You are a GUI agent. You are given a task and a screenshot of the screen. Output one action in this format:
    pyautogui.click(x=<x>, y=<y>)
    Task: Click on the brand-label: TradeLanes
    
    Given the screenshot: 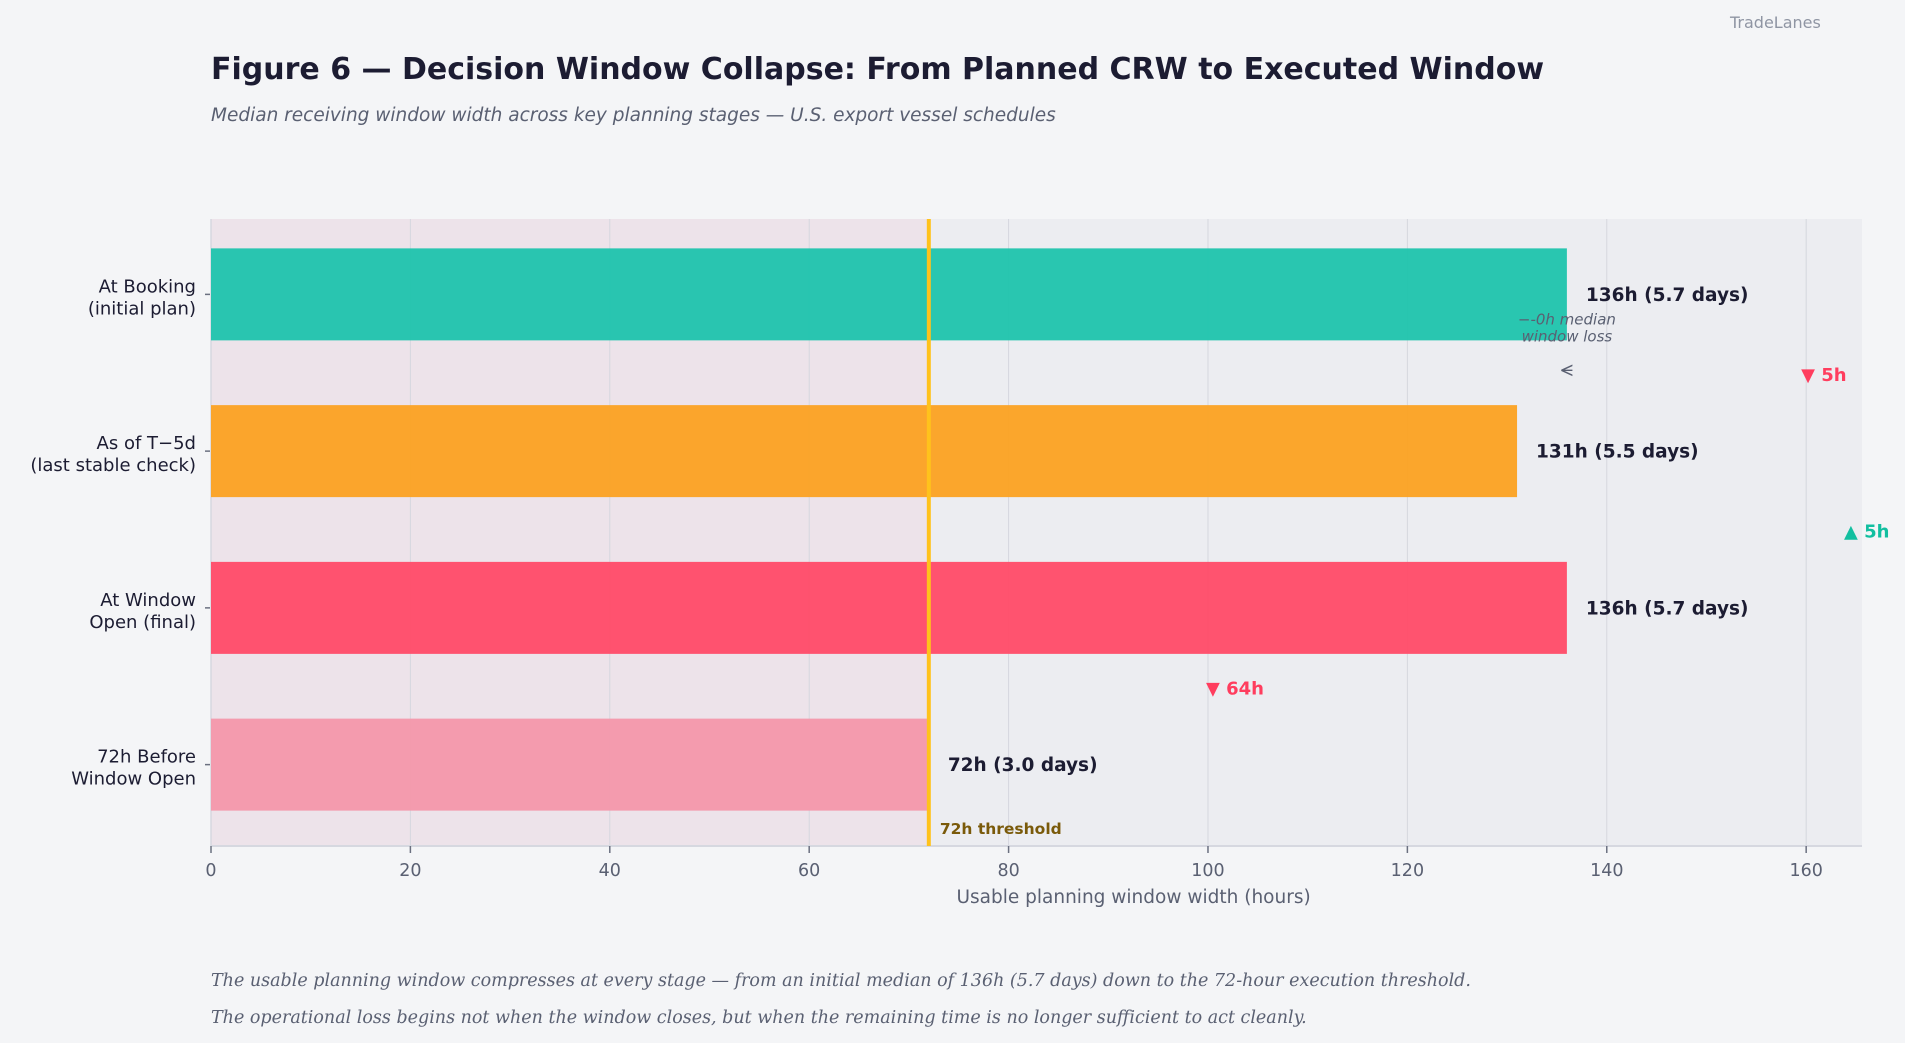 What is the action you would take?
    pyautogui.click(x=1775, y=22)
    